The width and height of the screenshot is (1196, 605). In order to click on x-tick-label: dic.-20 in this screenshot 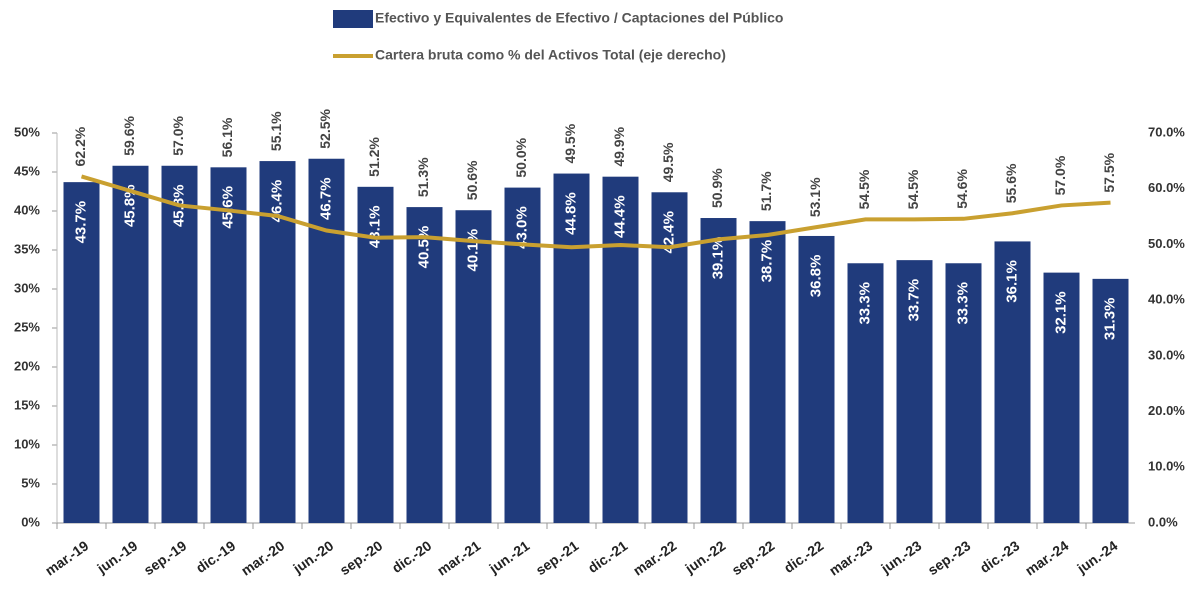, I will do `click(412, 556)`.